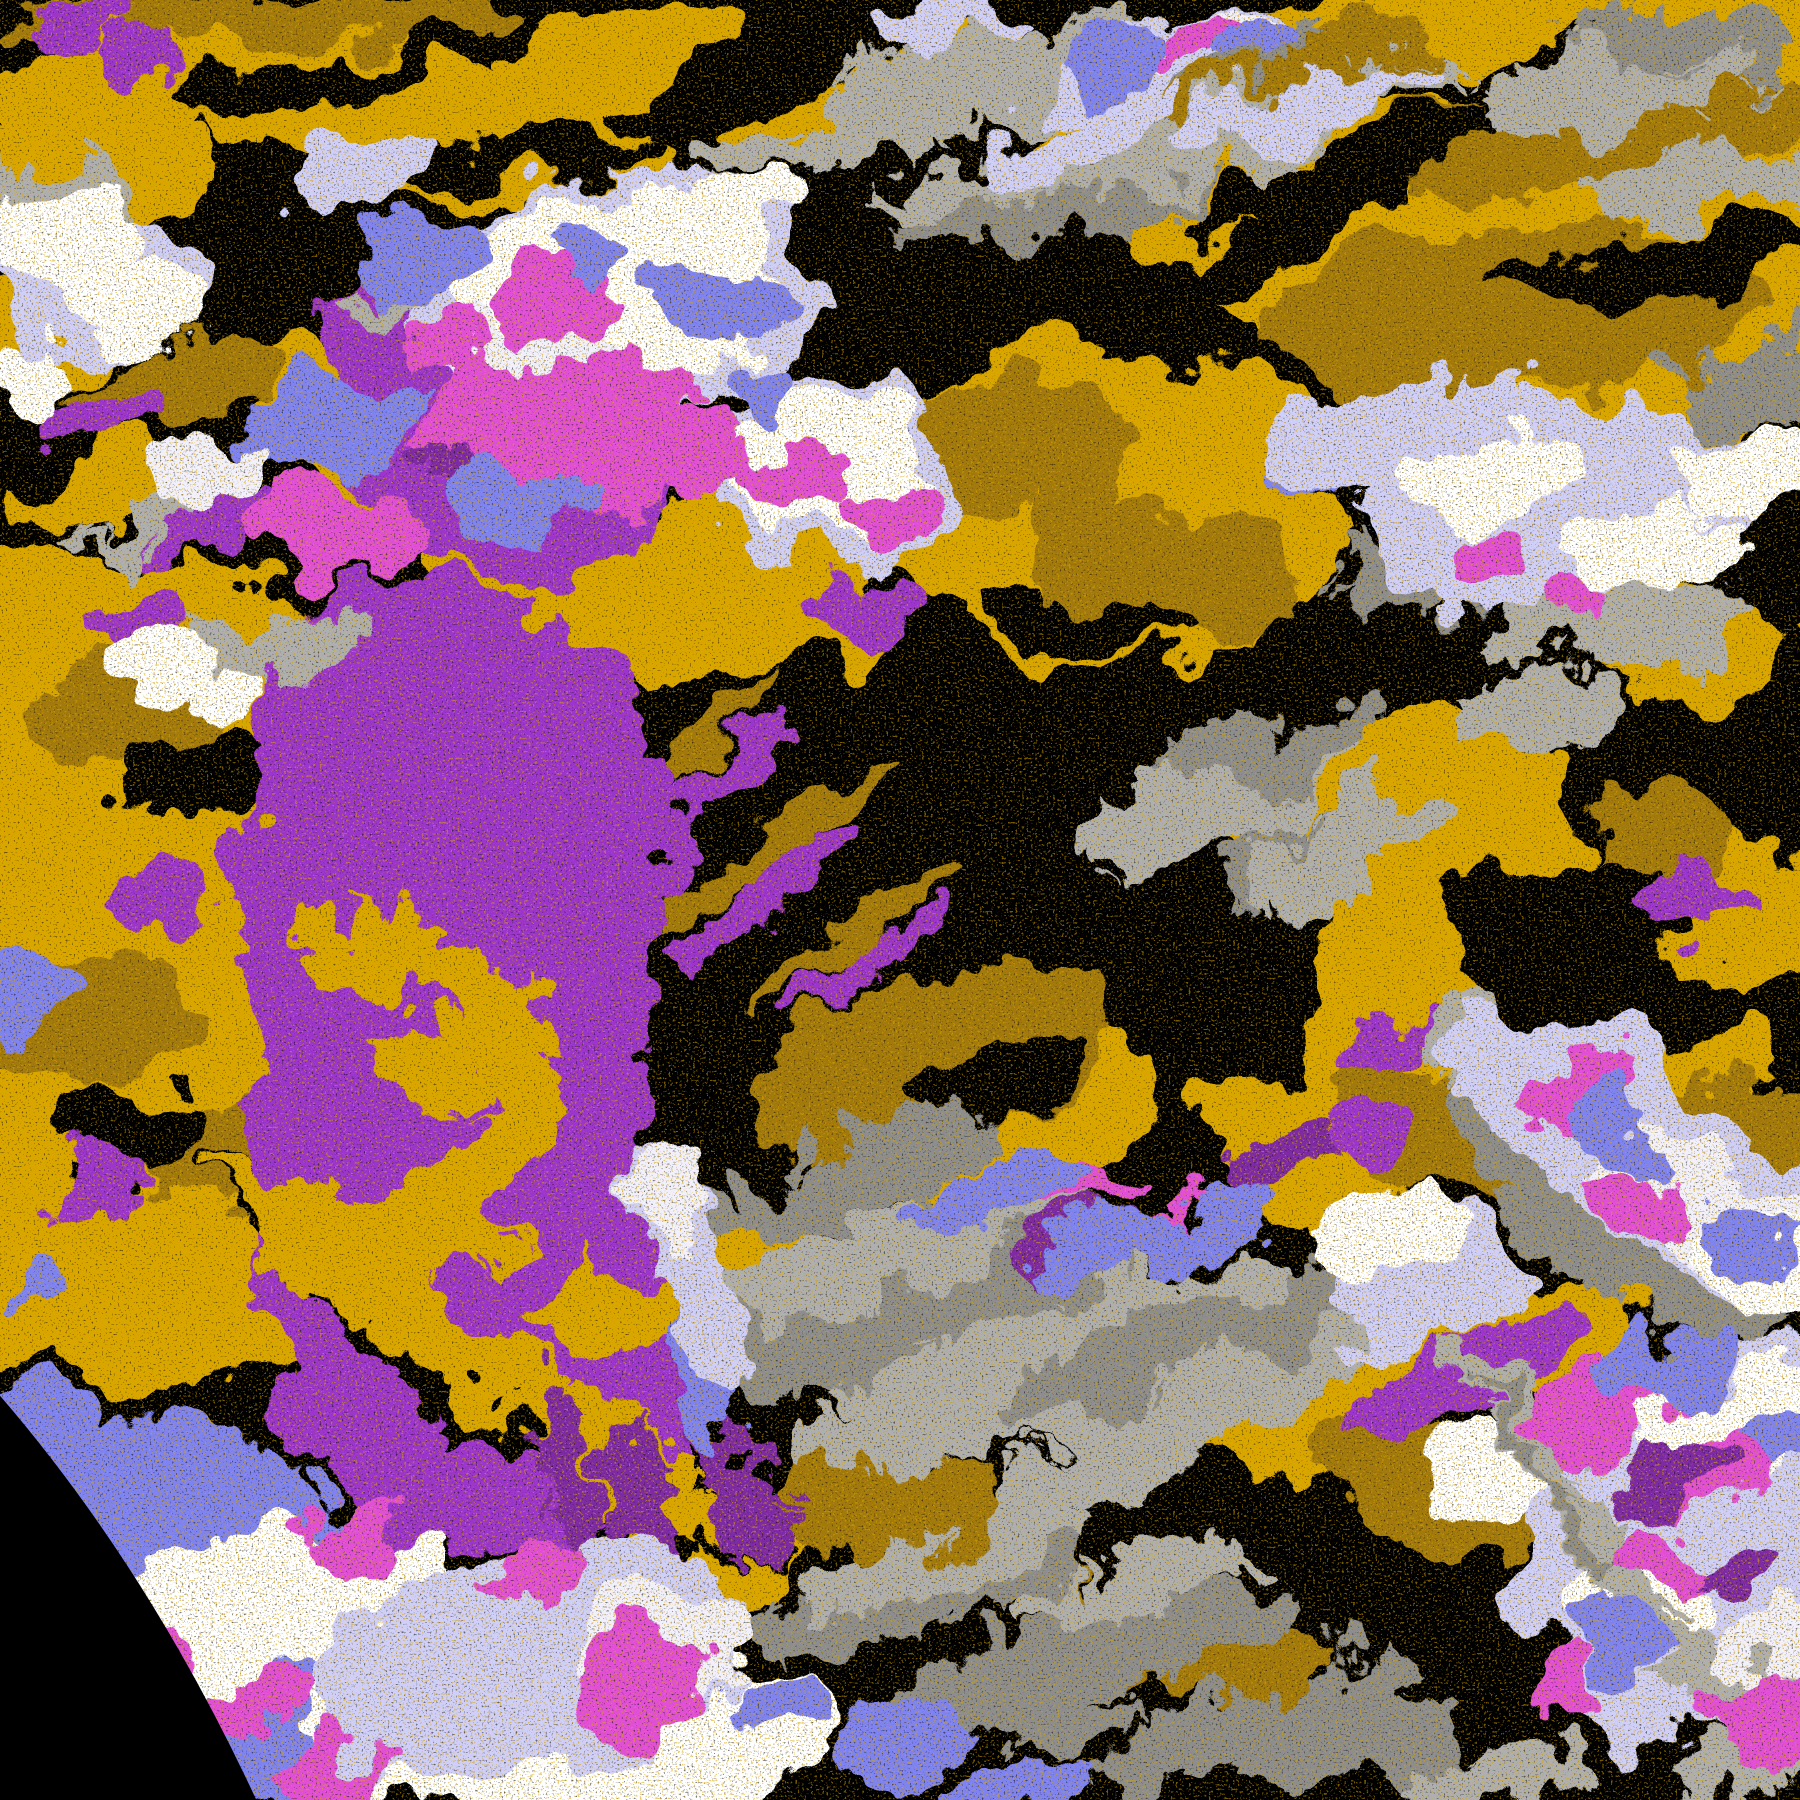 Image resolution: width=1800 pixels, height=1800 pixels. What do you see at coordinates (128, 1597) in the screenshot?
I see `earth-limb` at bounding box center [128, 1597].